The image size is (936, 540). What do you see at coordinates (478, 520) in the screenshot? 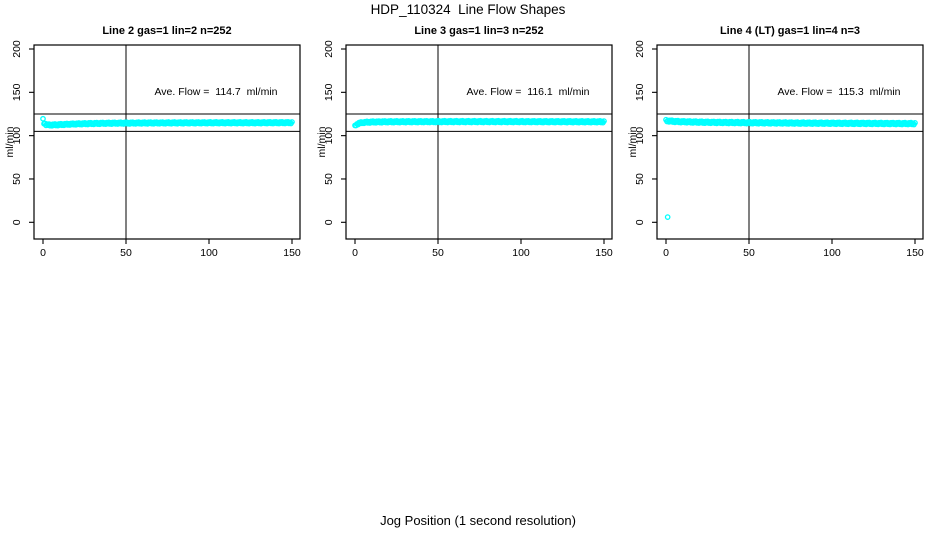
I see `x-axis-label: Jog Position (1 second resolution)` at bounding box center [478, 520].